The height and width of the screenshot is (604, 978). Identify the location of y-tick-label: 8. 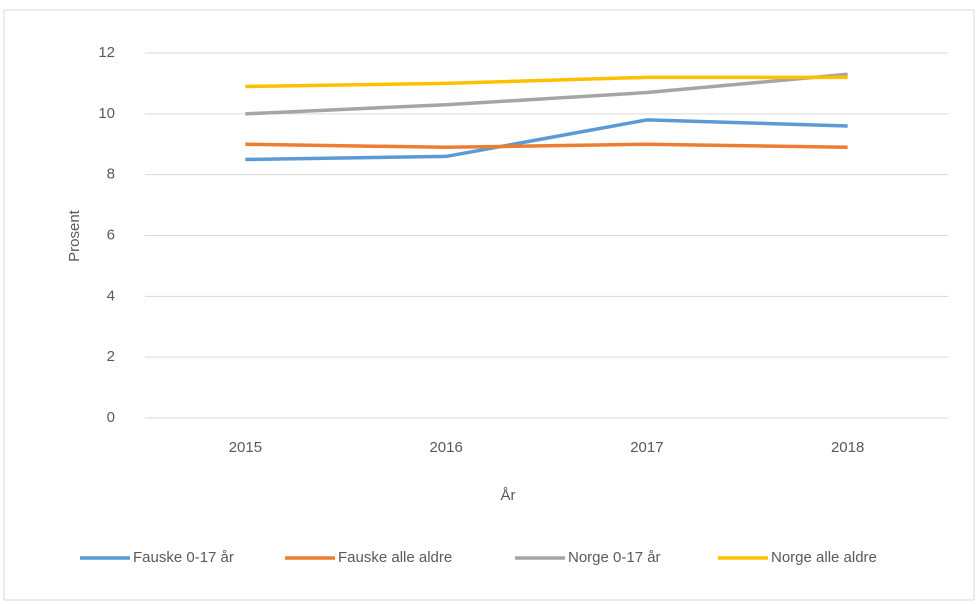
(111, 174).